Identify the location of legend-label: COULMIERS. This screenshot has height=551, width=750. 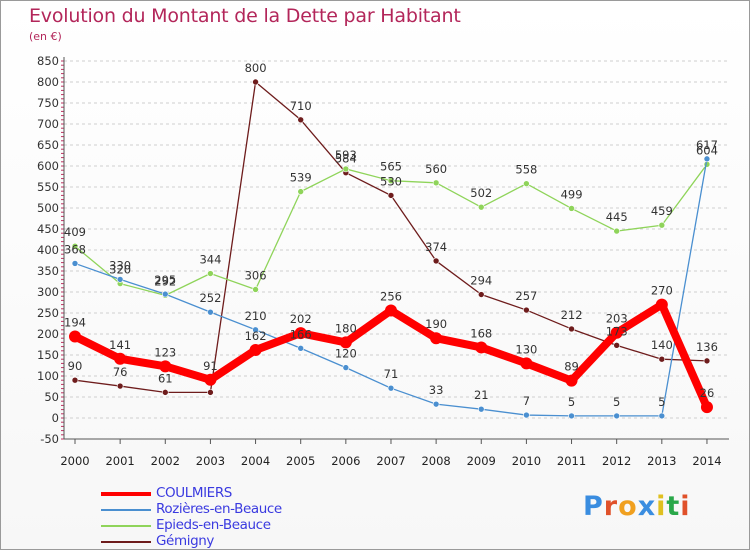
(194, 493).